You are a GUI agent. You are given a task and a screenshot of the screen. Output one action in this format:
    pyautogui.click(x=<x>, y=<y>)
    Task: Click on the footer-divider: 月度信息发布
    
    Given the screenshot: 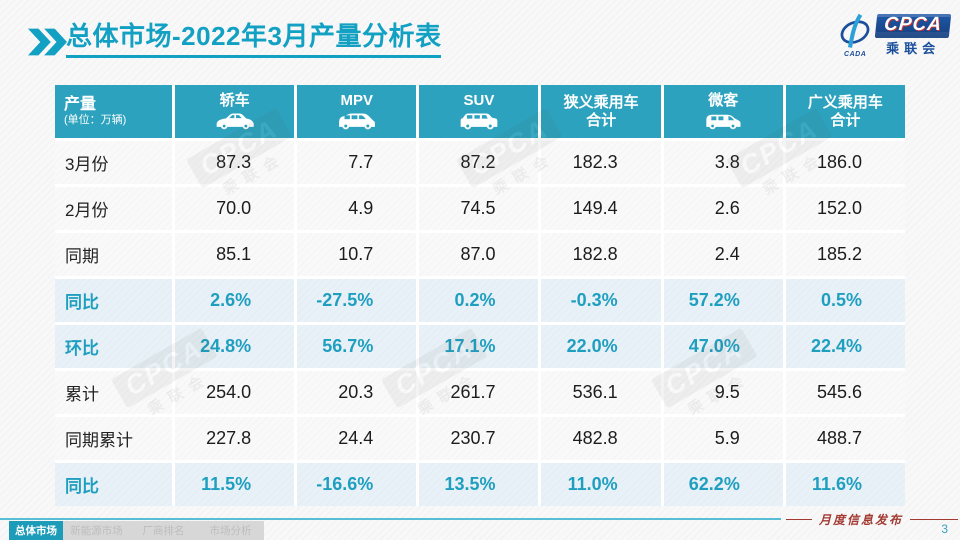 What is the action you would take?
    pyautogui.click(x=479, y=519)
    